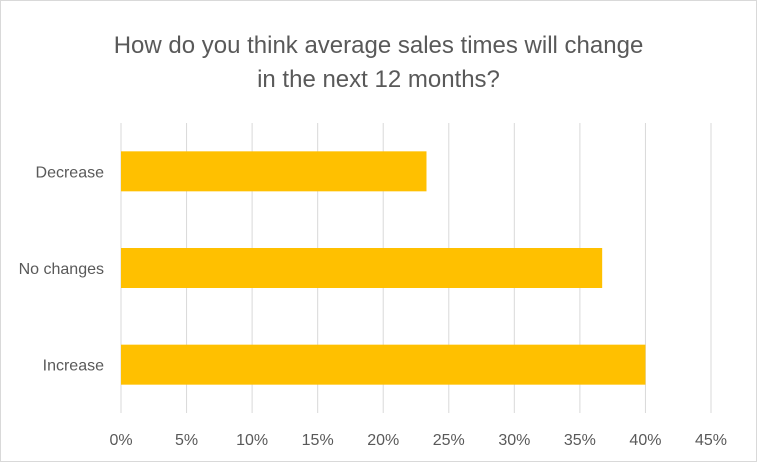 This screenshot has width=757, height=462. Describe the element at coordinates (362, 268) in the screenshot. I see `bar-no-changes` at that location.